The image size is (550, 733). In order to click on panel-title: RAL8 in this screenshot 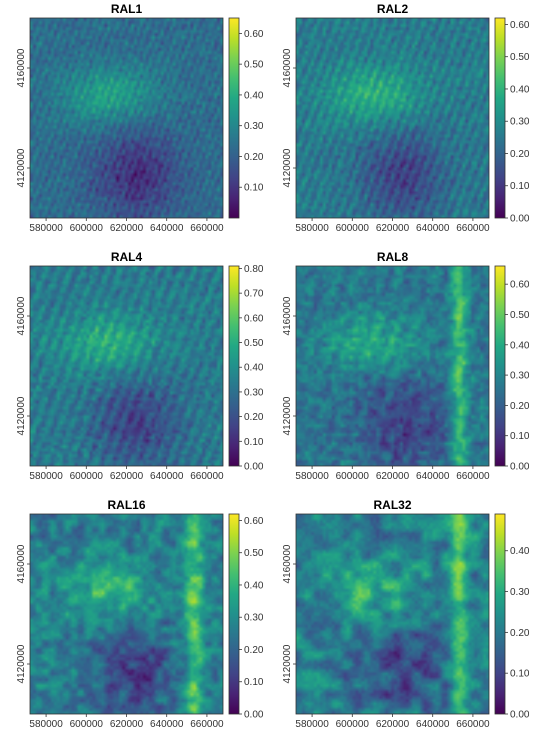, I will do `click(393, 257)`.